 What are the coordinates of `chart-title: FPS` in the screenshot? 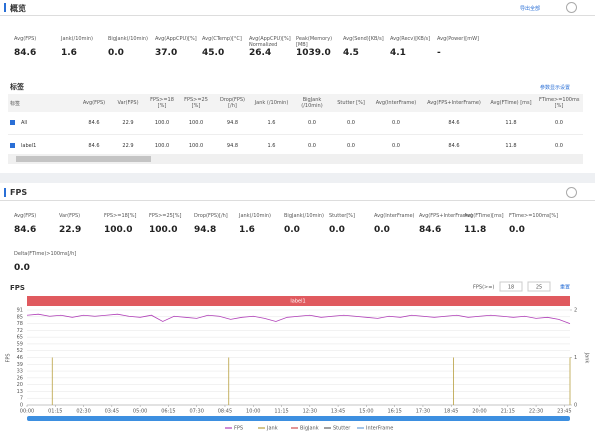 It's located at (17, 288).